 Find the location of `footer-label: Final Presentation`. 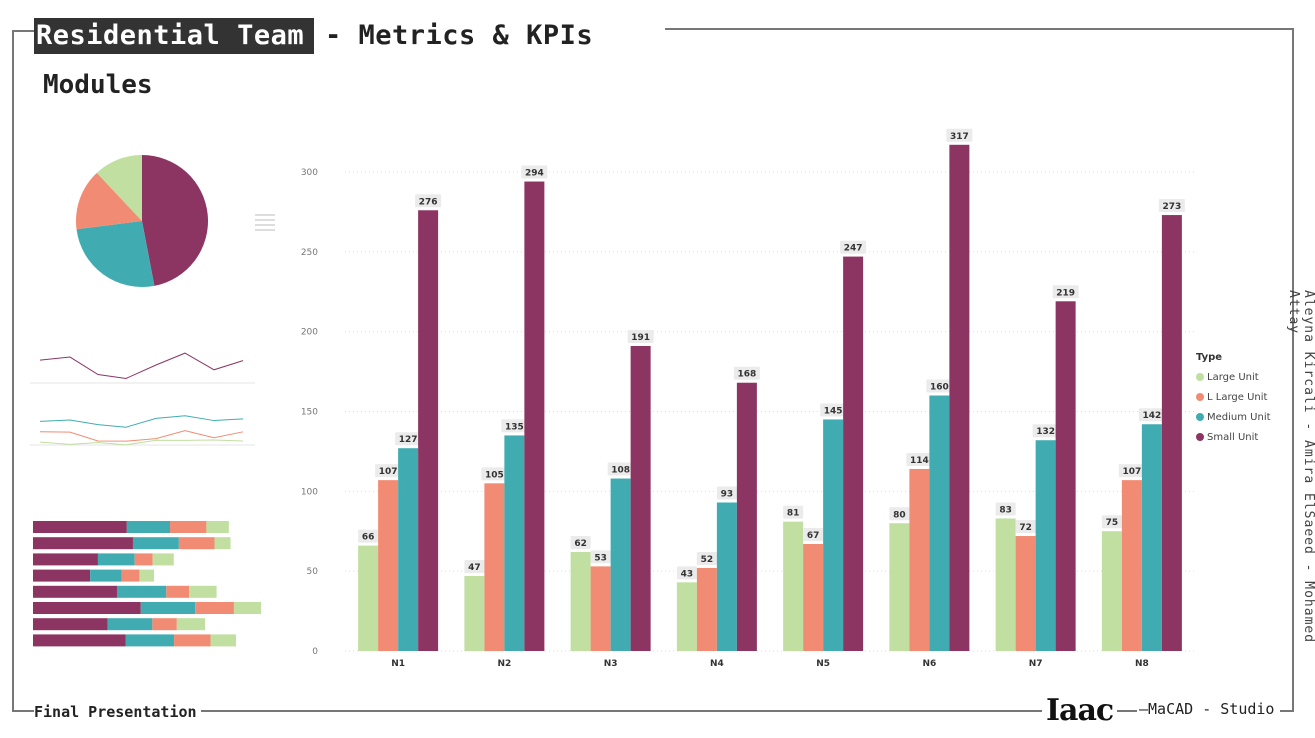

footer-label: Final Presentation is located at coordinates (117, 712).